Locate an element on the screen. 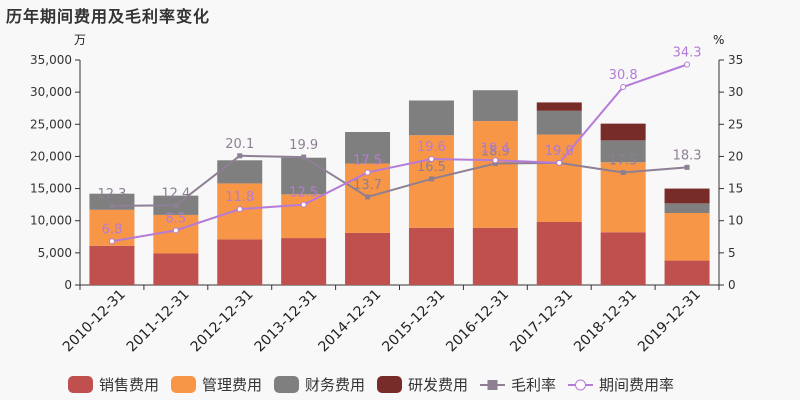  x-tick-label: 2015-12-31 is located at coordinates (413, 321).